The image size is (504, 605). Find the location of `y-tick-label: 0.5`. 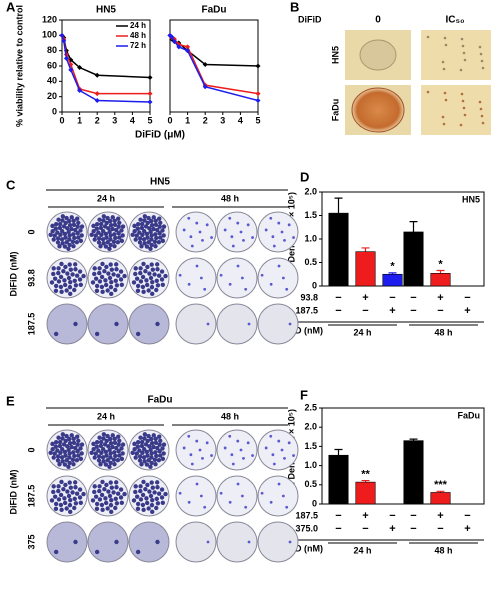

y-tick-label: 0.5 is located at coordinates (310, 484).